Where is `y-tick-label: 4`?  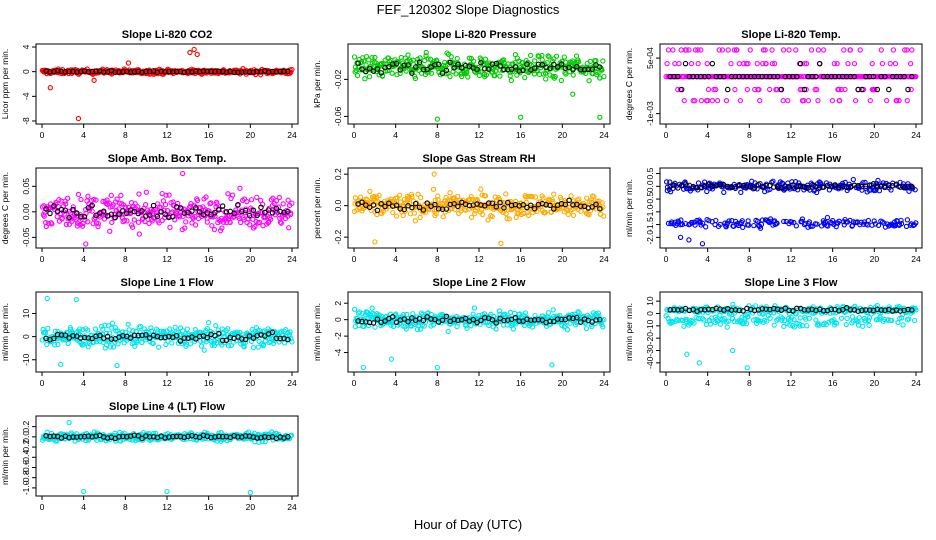
y-tick-label: 4 is located at coordinates (26, 46).